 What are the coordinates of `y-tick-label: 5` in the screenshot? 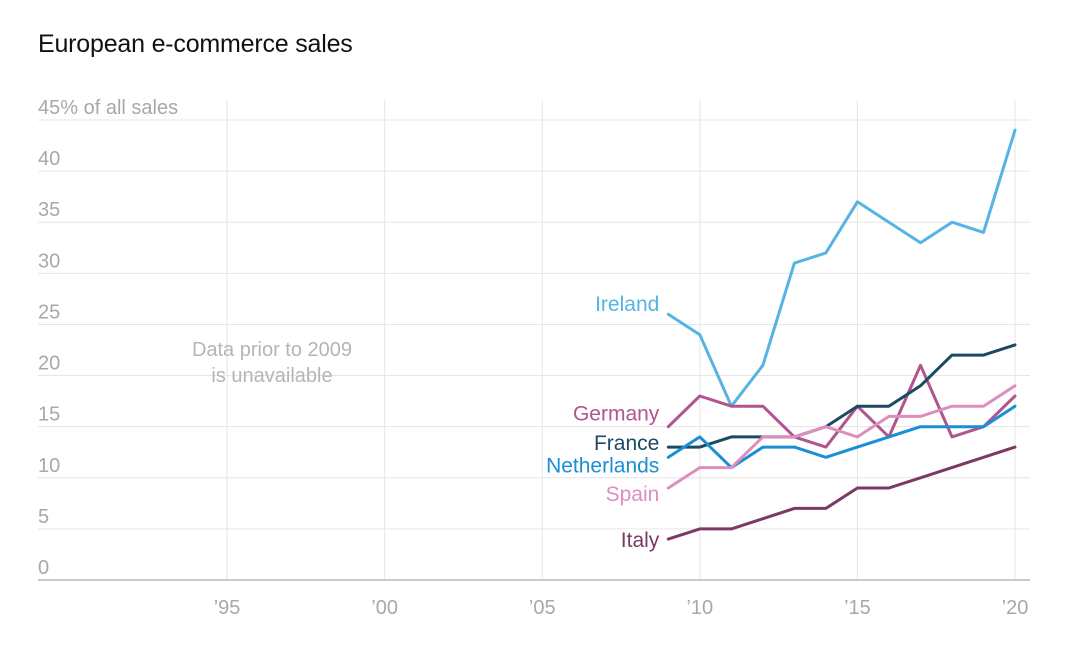 It's located at (43, 517).